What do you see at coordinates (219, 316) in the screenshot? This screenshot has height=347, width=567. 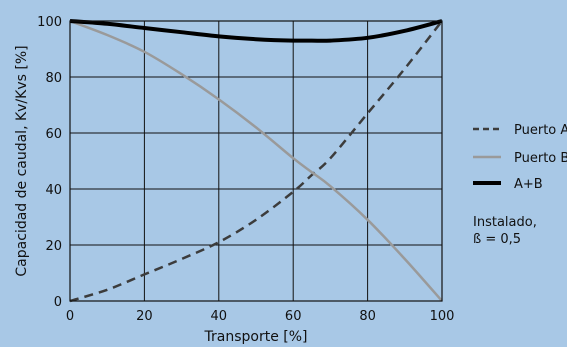 I see `x-tick-label: 40` at bounding box center [219, 316].